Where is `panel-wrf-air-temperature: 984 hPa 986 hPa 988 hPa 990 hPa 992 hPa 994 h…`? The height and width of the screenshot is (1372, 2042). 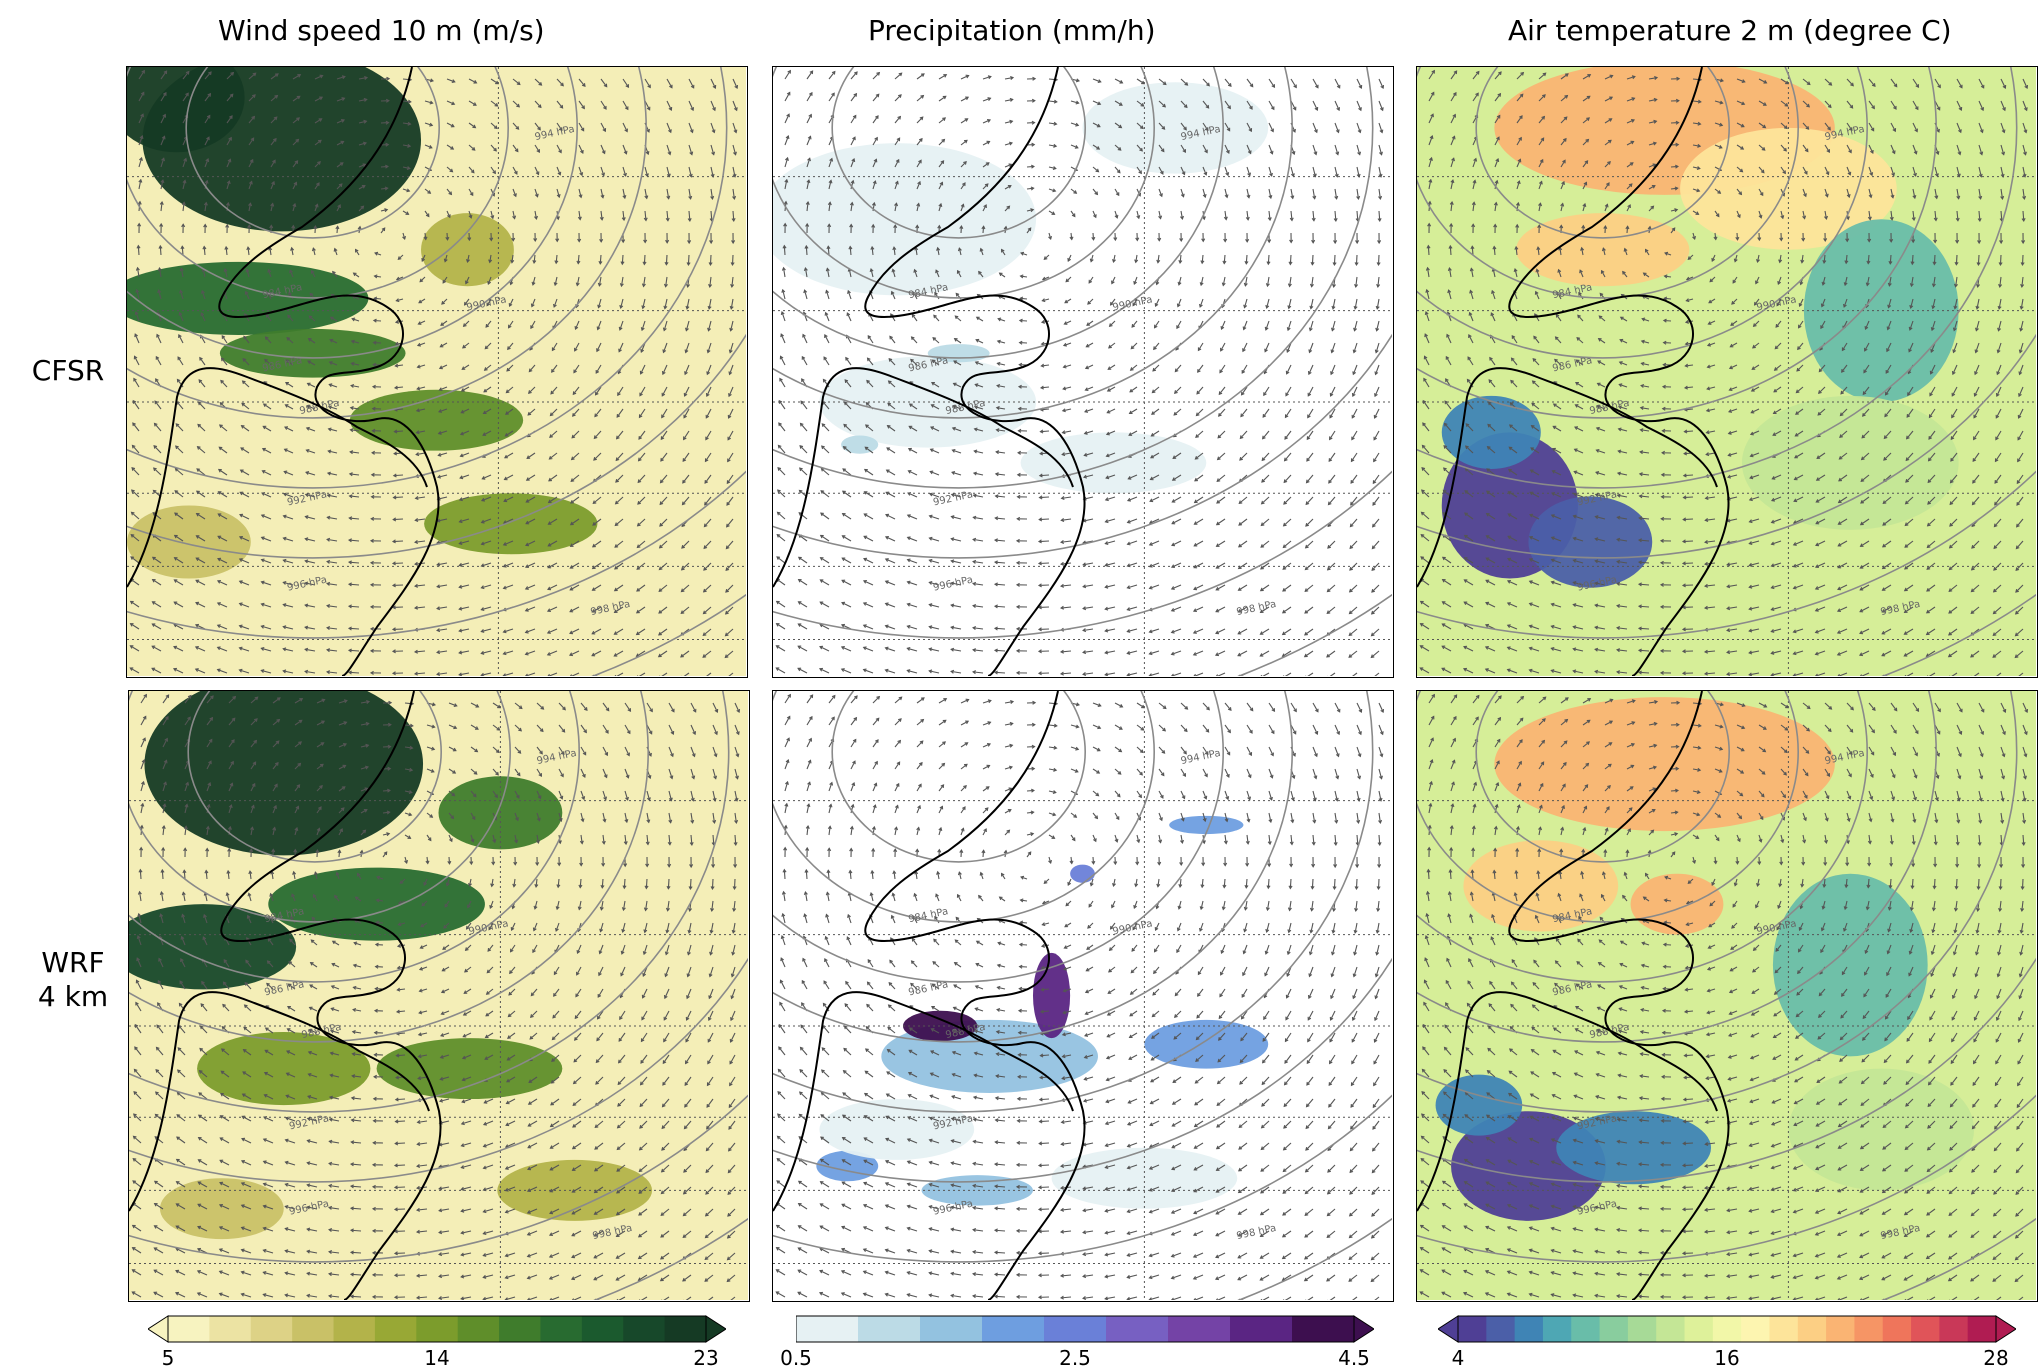
panel-wrf-air-temperature: 984 hPa 986 hPa 988 hPa 990 hPa 992 hPa 994 h… is located at coordinates (1727, 996).